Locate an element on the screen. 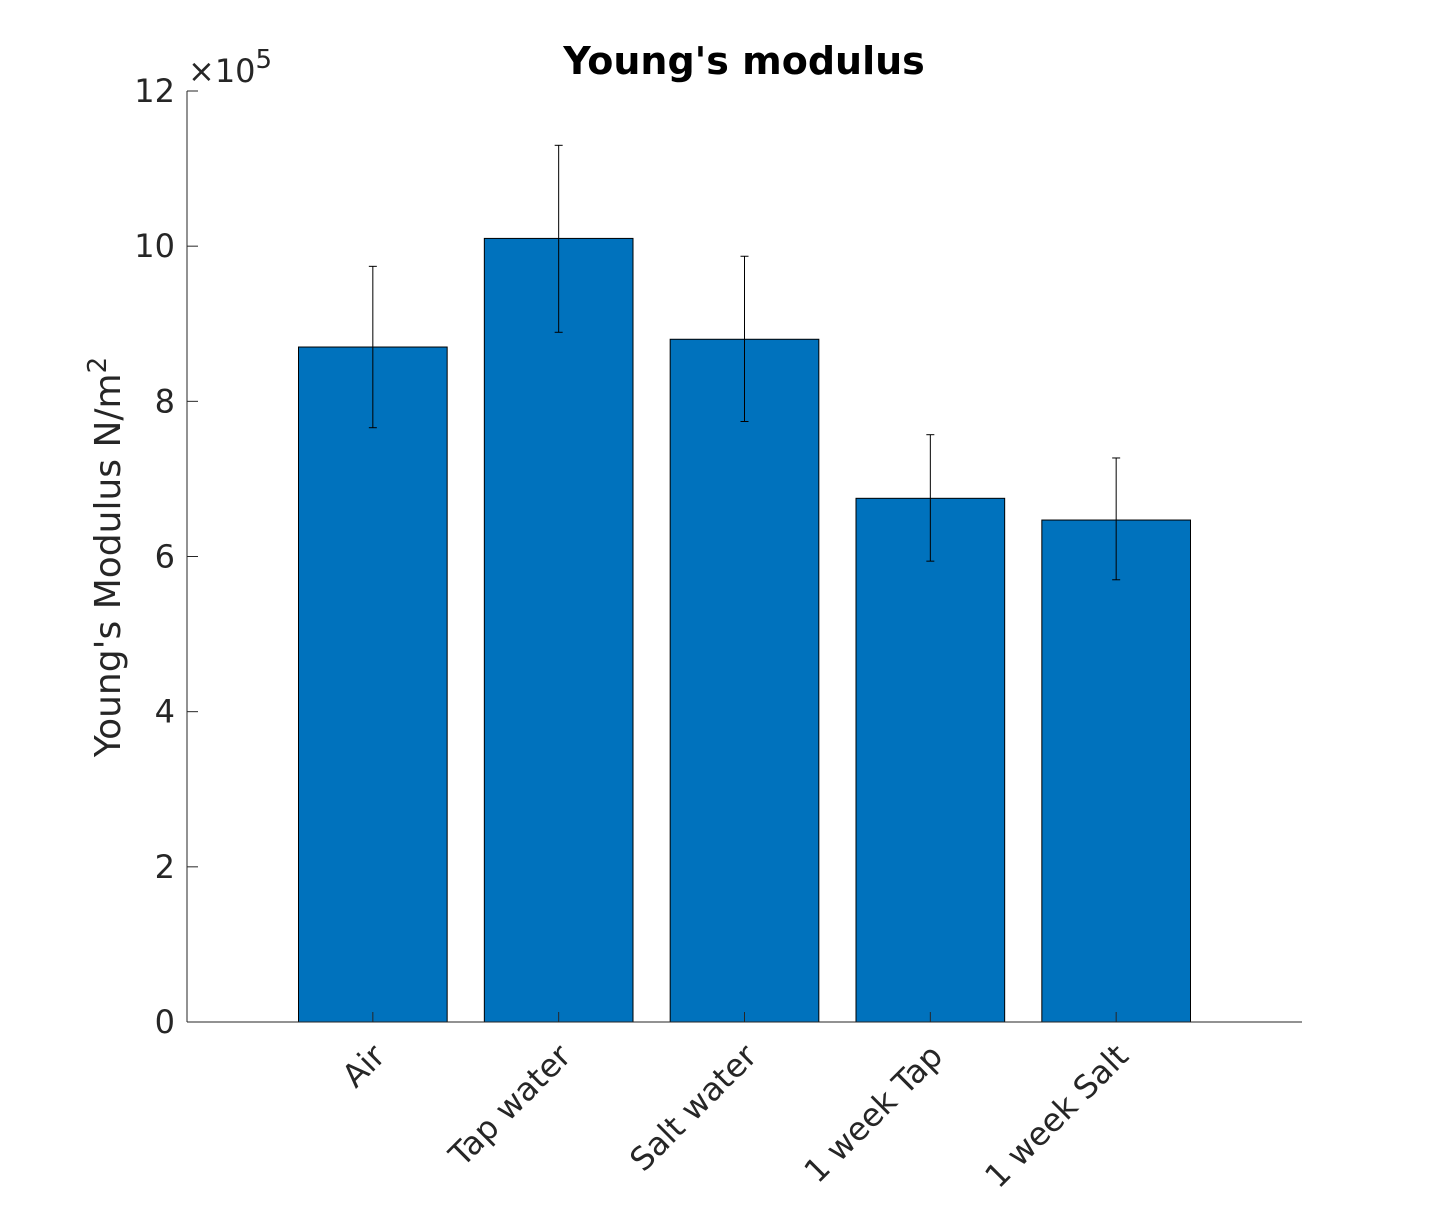 The image size is (1440, 1208). y-ticks: 0 2 4 6 8 10 12 is located at coordinates (166, 556).